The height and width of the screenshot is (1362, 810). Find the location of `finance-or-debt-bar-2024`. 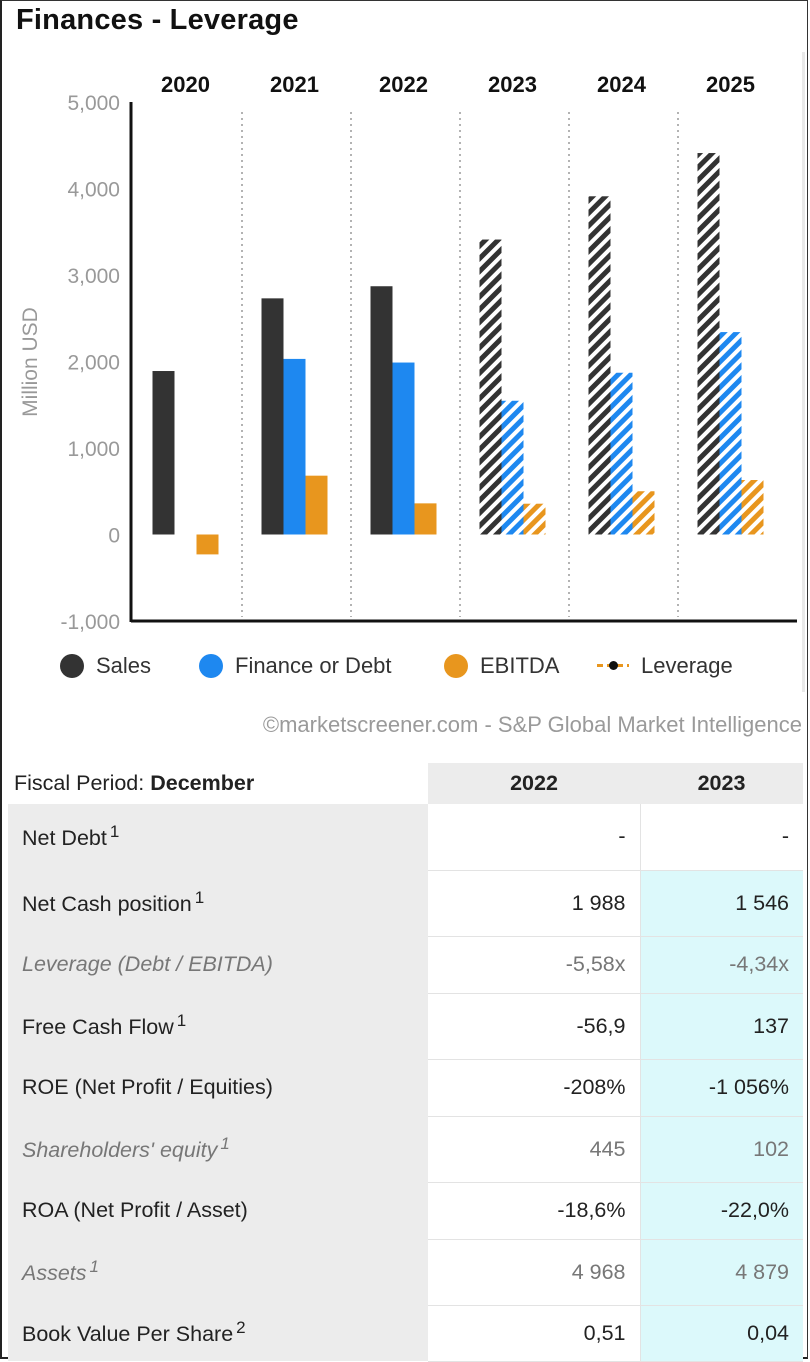

finance-or-debt-bar-2024 is located at coordinates (621, 453).